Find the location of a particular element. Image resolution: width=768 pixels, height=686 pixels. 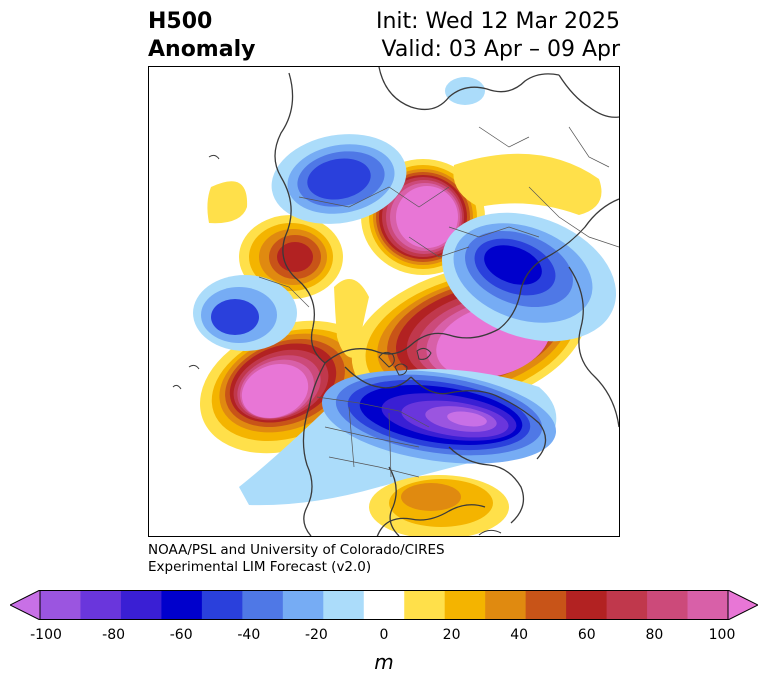

colorbar-tick-label: -100 is located at coordinates (46, 635).